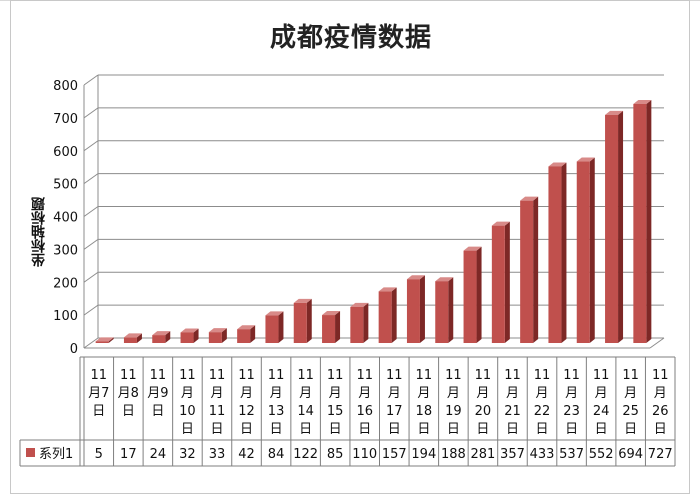  I want to click on data-label: 33, so click(217, 454).